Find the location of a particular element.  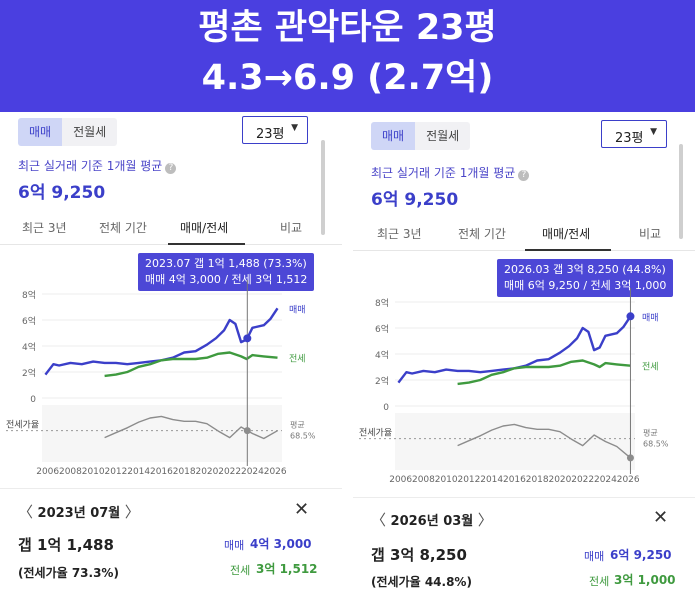

jeonse-value: 3억 1,512 is located at coordinates (287, 569).